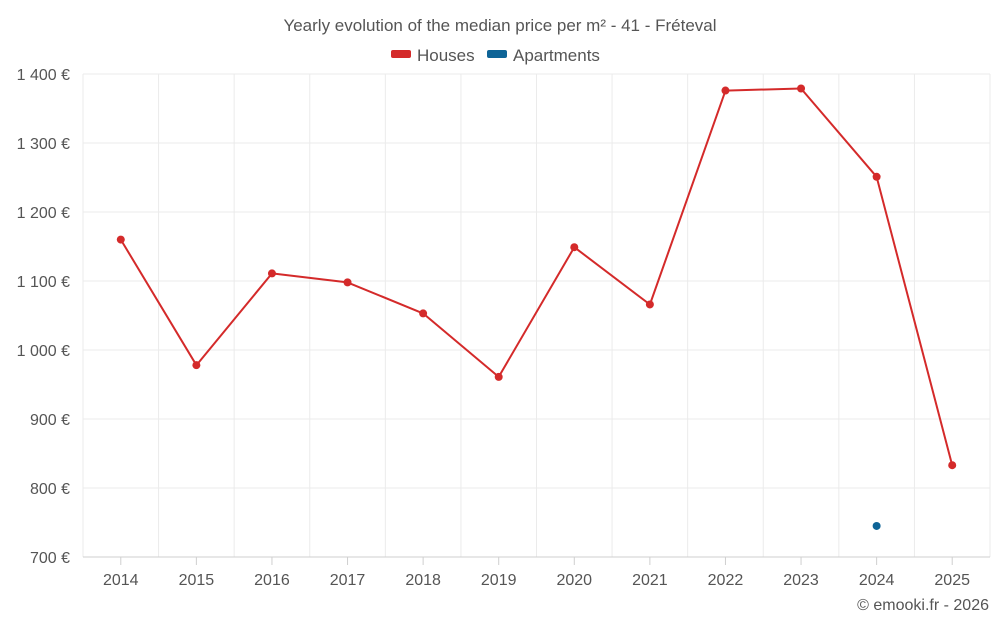 This screenshot has width=1000, height=625. I want to click on data-point-houses-2024: Houses 2024: 1251 €, so click(876, 176).